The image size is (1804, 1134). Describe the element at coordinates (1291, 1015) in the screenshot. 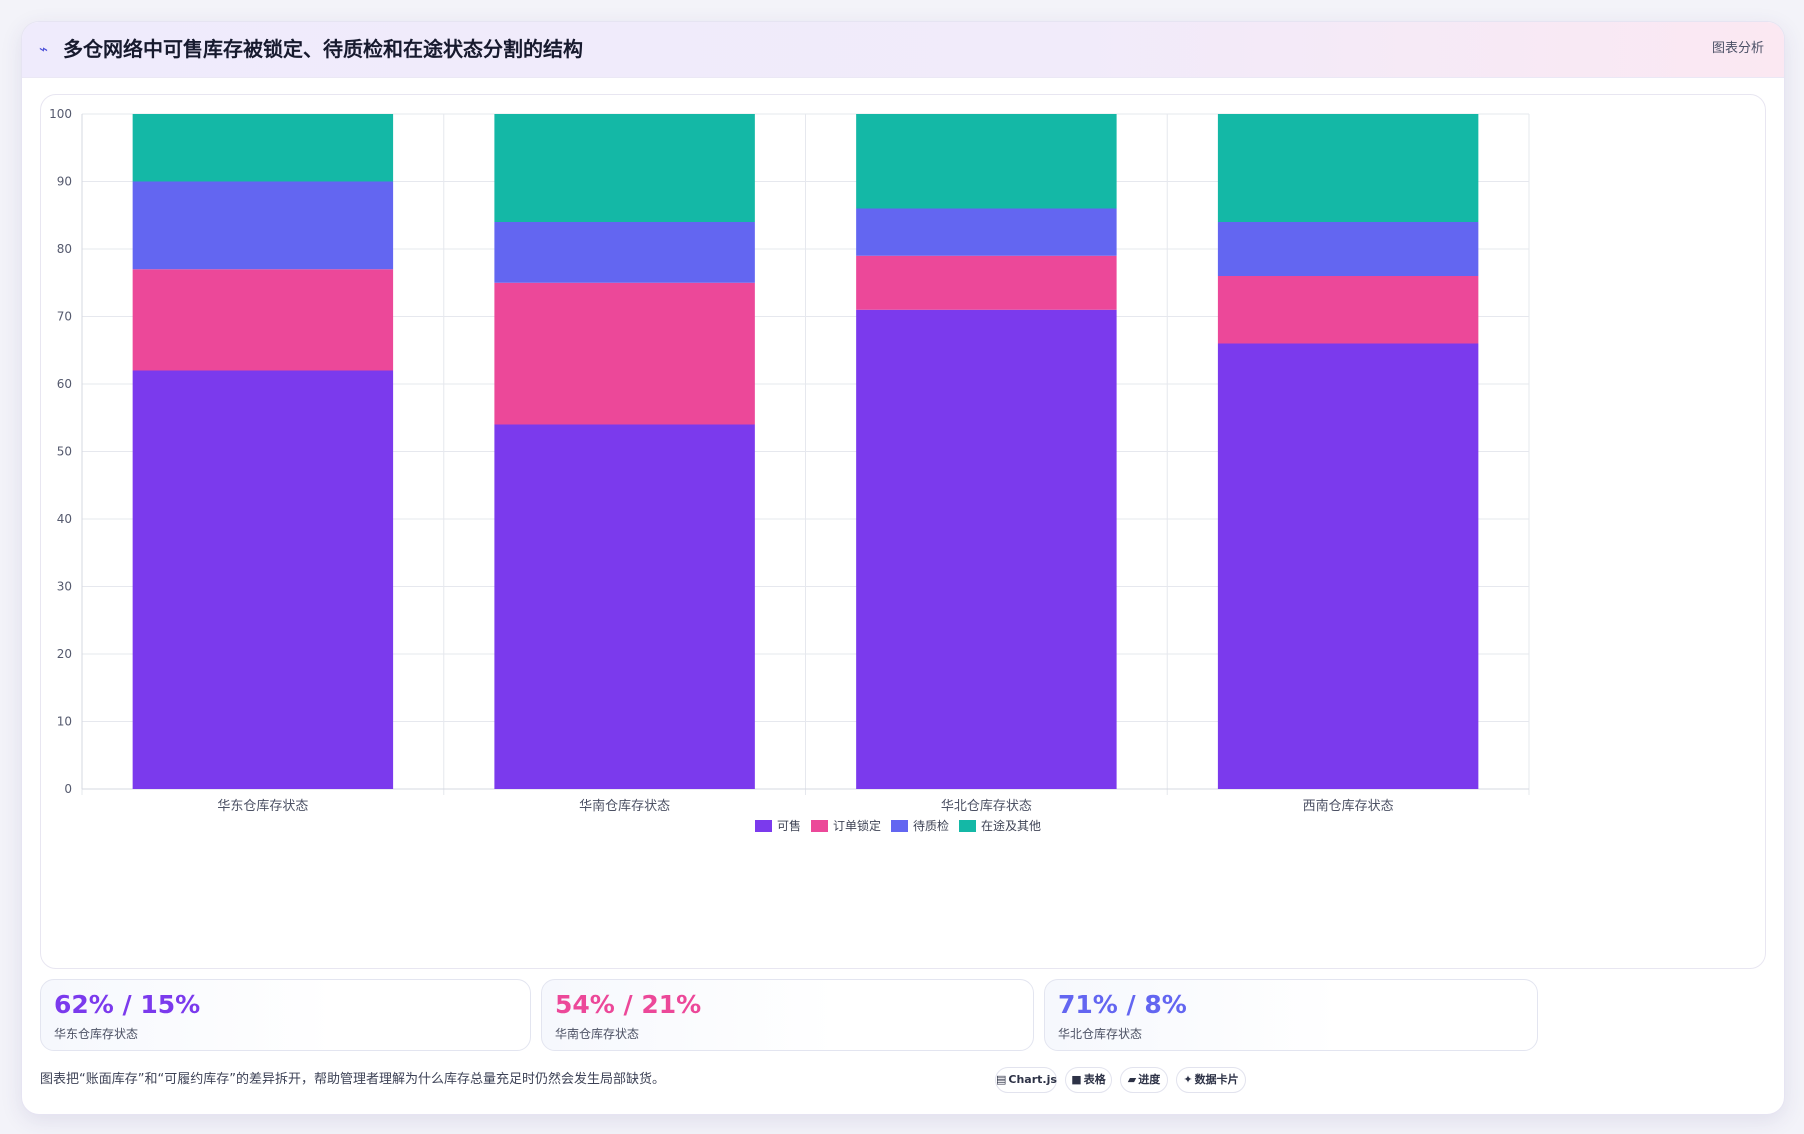

I see `stat-card-north: 71% / 8% 华北仓库存状态` at that location.